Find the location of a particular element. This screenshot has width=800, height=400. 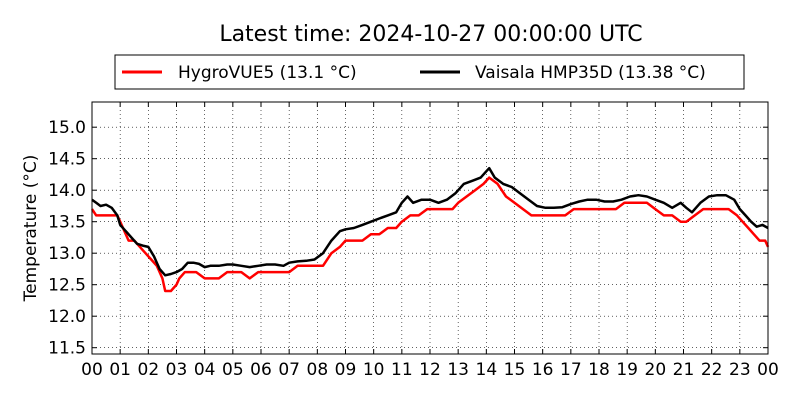

y-tick-label: 14.5 is located at coordinates (67, 160).